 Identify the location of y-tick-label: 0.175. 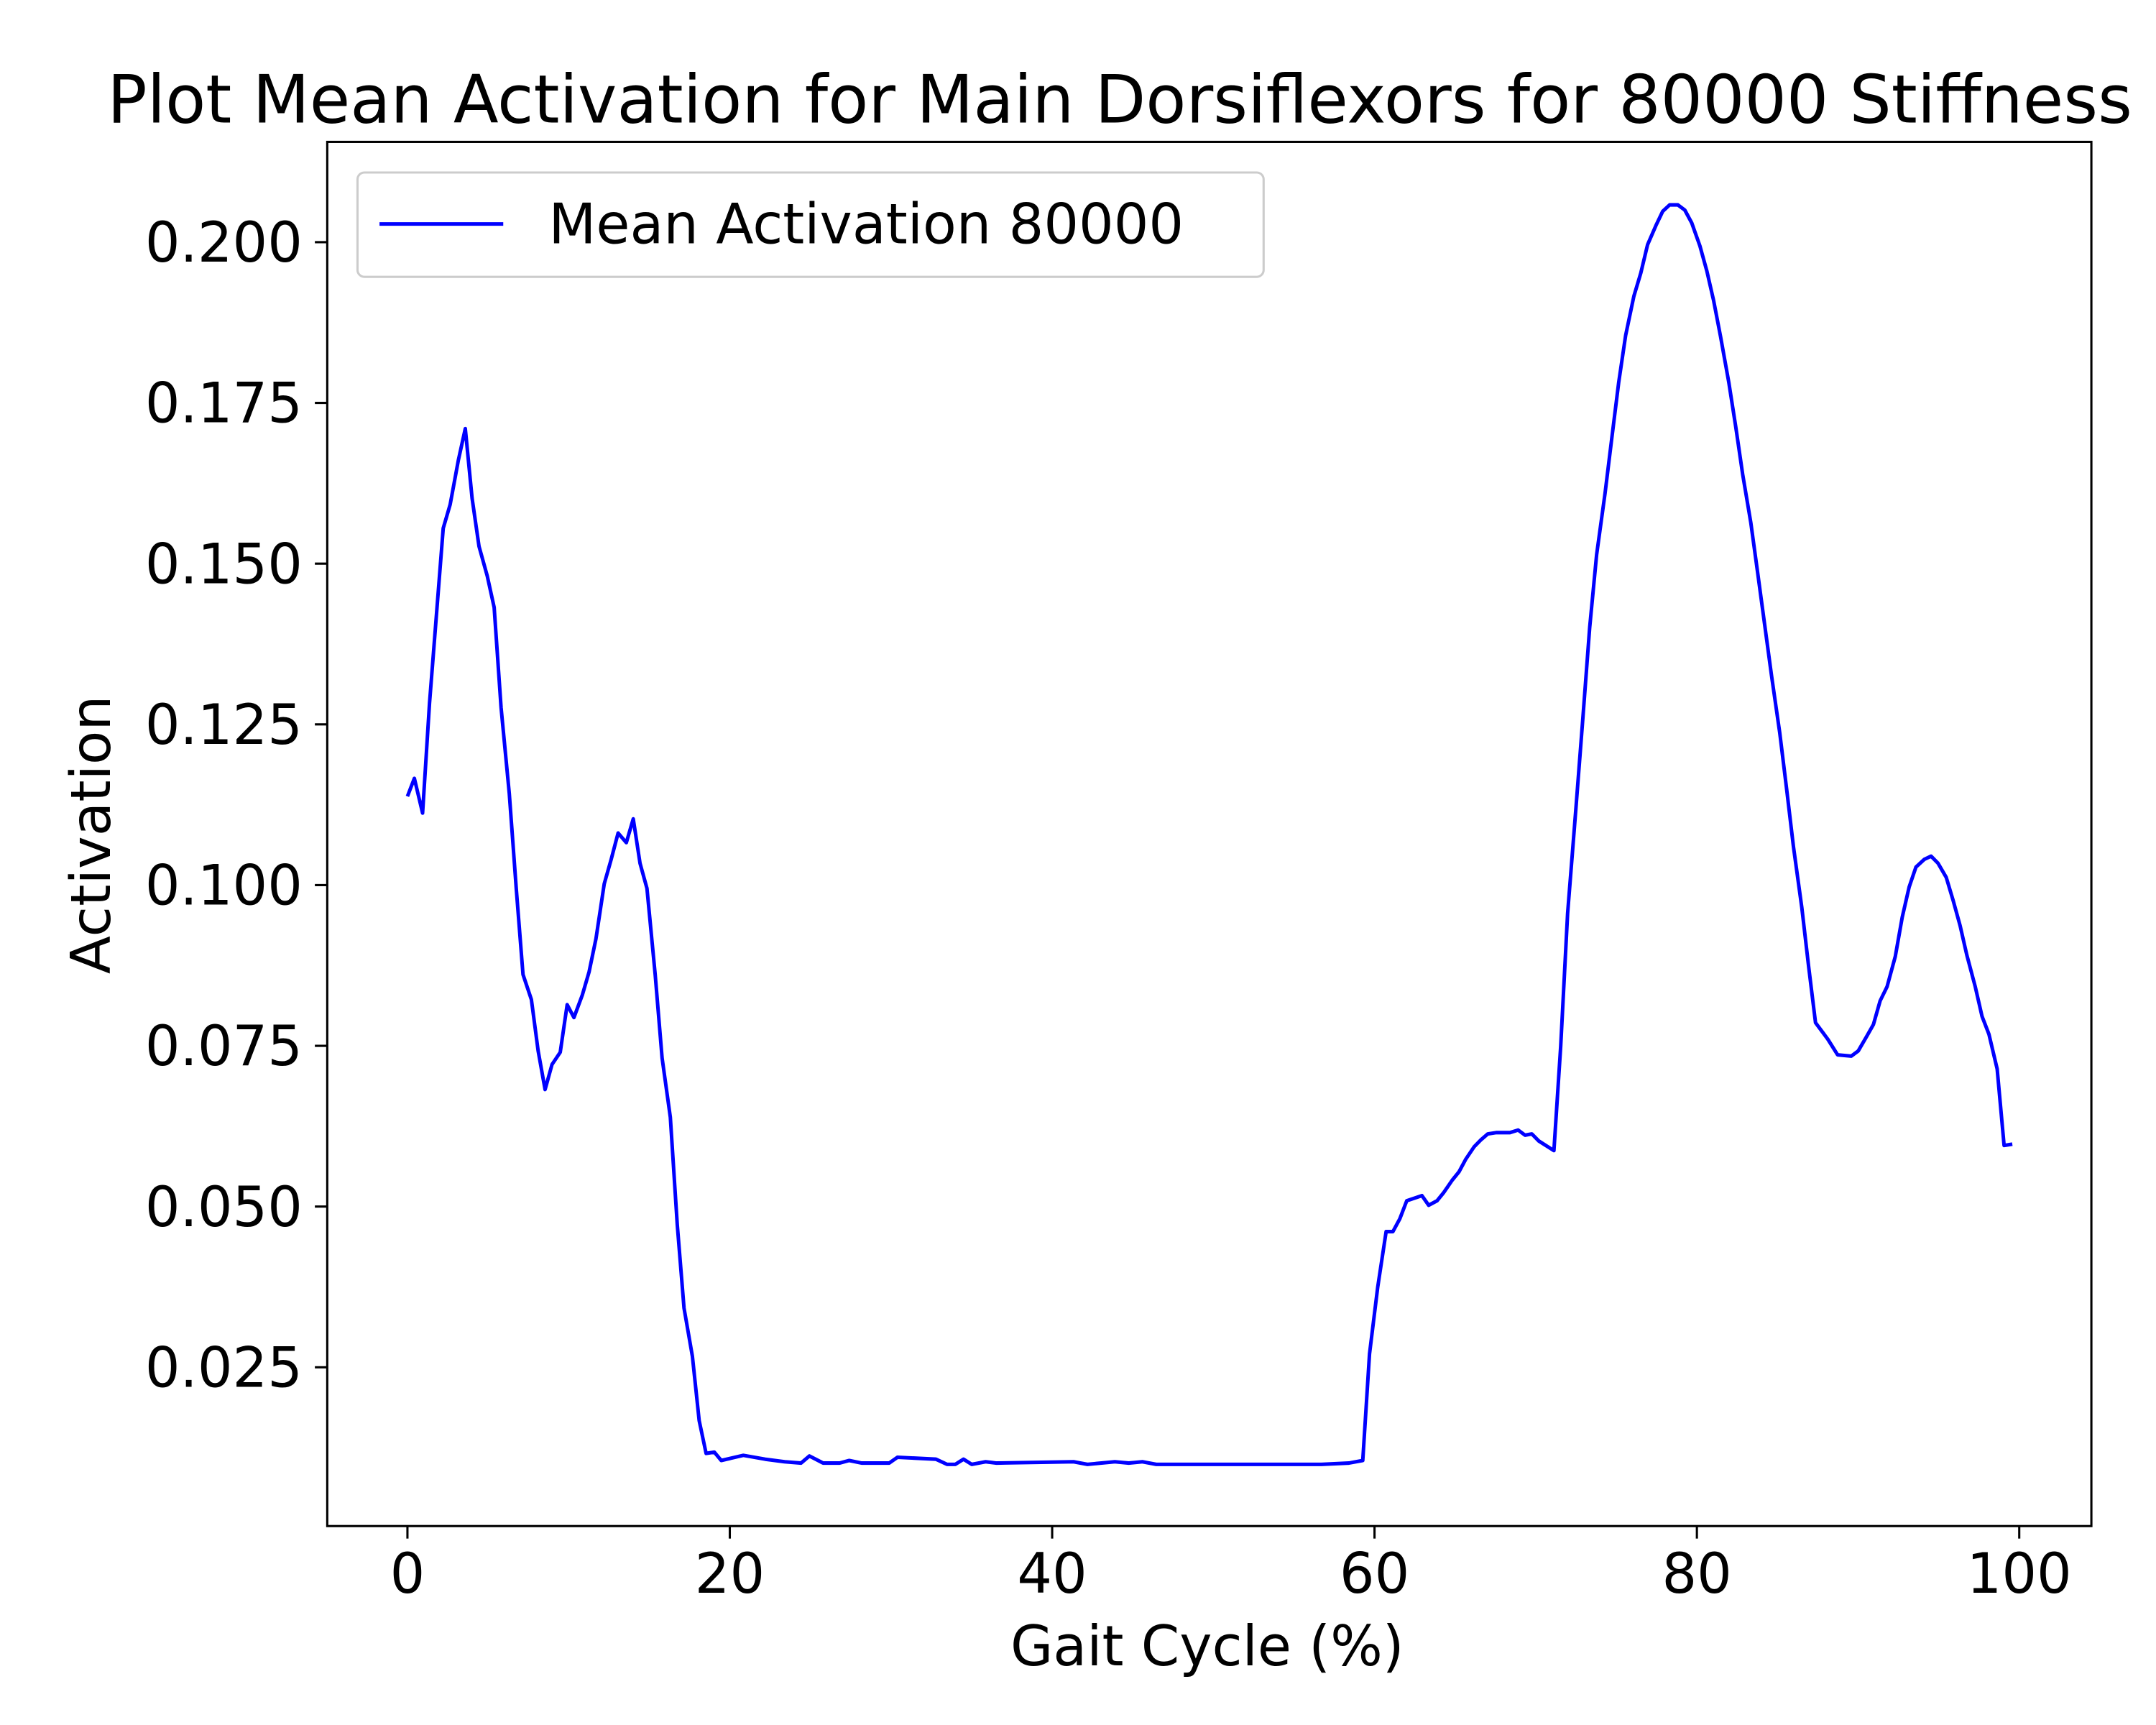
(224, 404).